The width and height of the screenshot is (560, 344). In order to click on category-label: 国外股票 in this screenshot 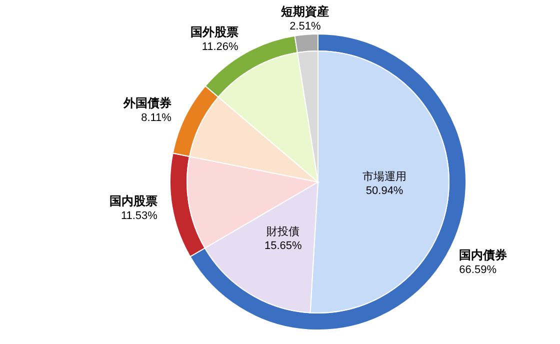, I will do `click(214, 32)`.